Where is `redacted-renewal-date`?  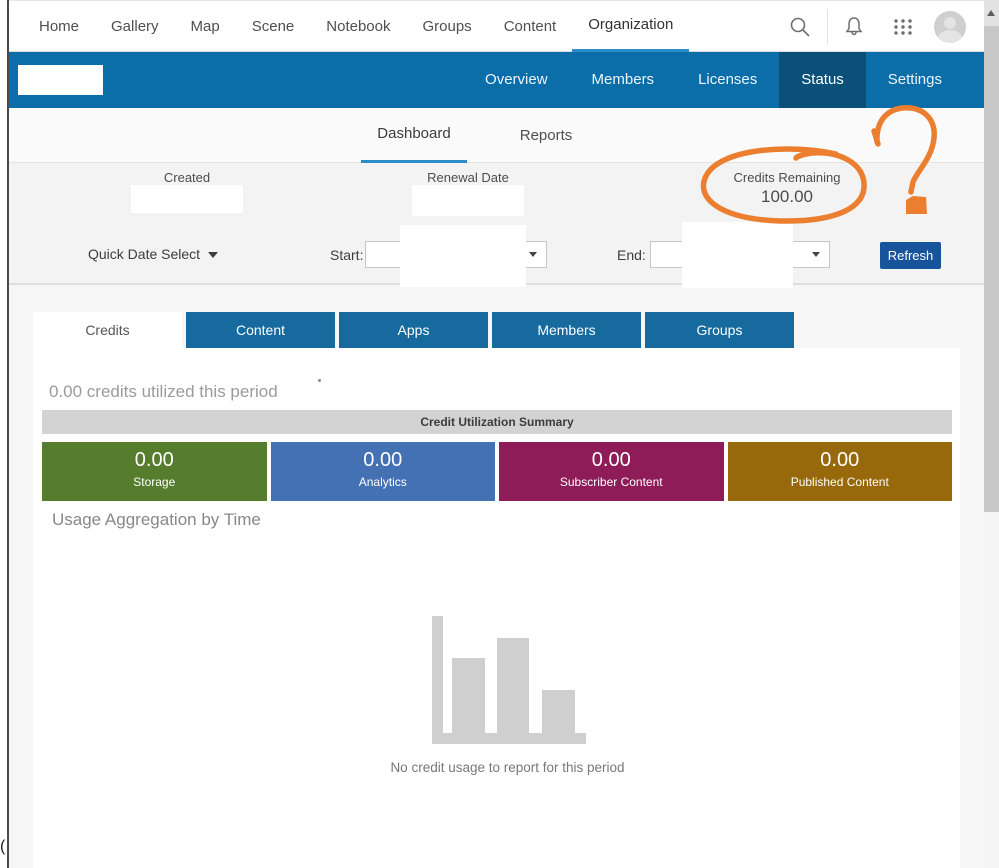
redacted-renewal-date is located at coordinates (468, 200).